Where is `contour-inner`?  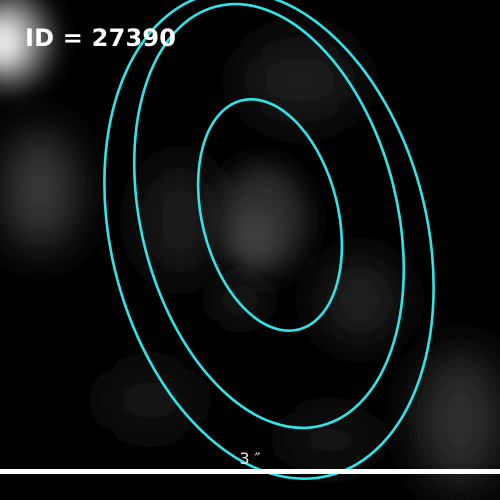 contour-inner is located at coordinates (270, 215).